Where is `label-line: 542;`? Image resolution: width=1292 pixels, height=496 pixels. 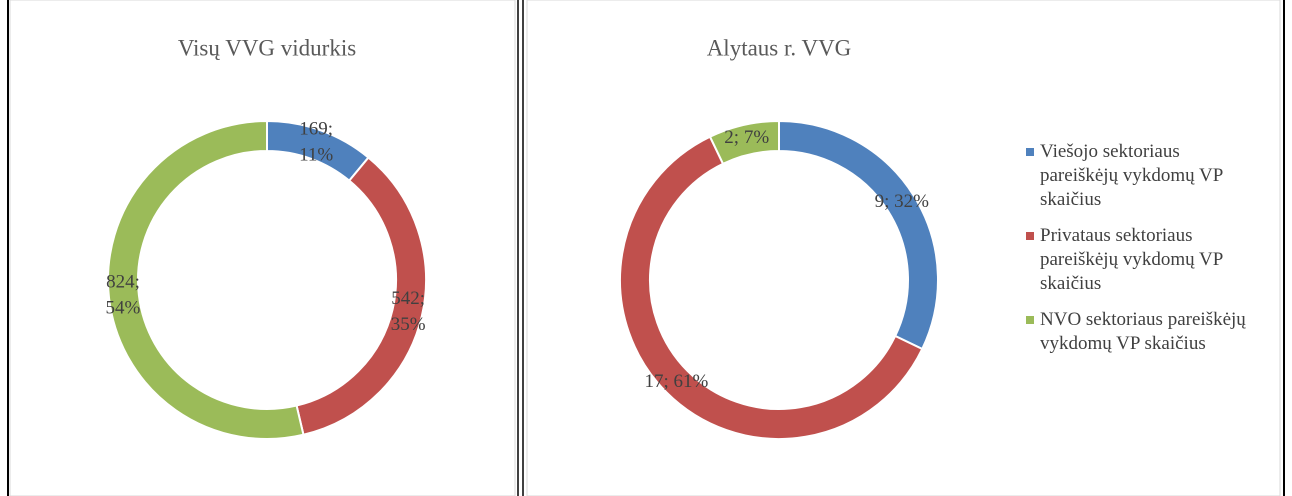
label-line: 542; is located at coordinates (408, 298).